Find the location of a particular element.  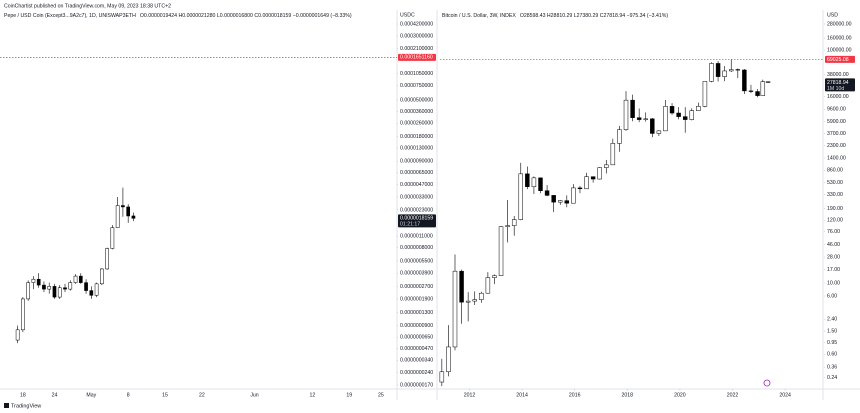

y-tick-label: 0.95 is located at coordinates (832, 343).